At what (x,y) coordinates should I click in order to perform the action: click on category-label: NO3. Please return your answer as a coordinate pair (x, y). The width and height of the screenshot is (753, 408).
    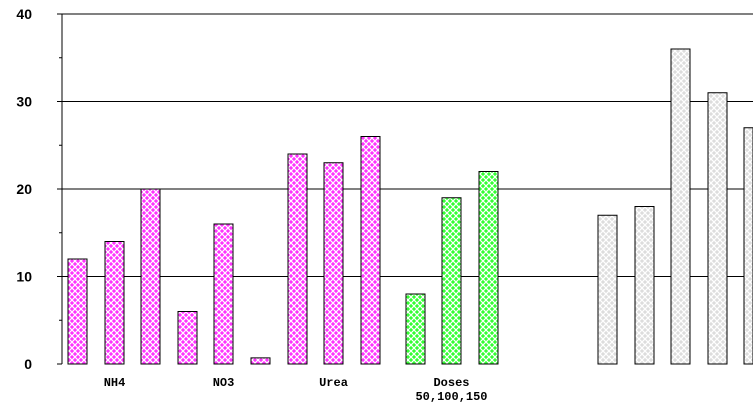
    Looking at the image, I should click on (224, 383).